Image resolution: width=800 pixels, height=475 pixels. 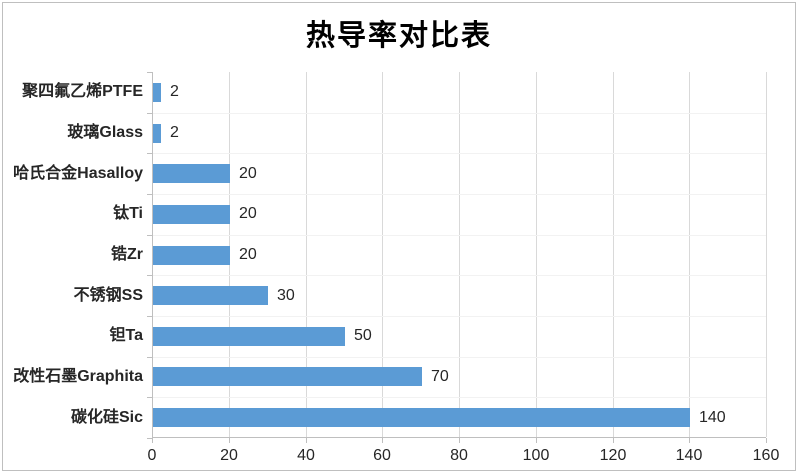 I want to click on value-label: 70, so click(x=440, y=376).